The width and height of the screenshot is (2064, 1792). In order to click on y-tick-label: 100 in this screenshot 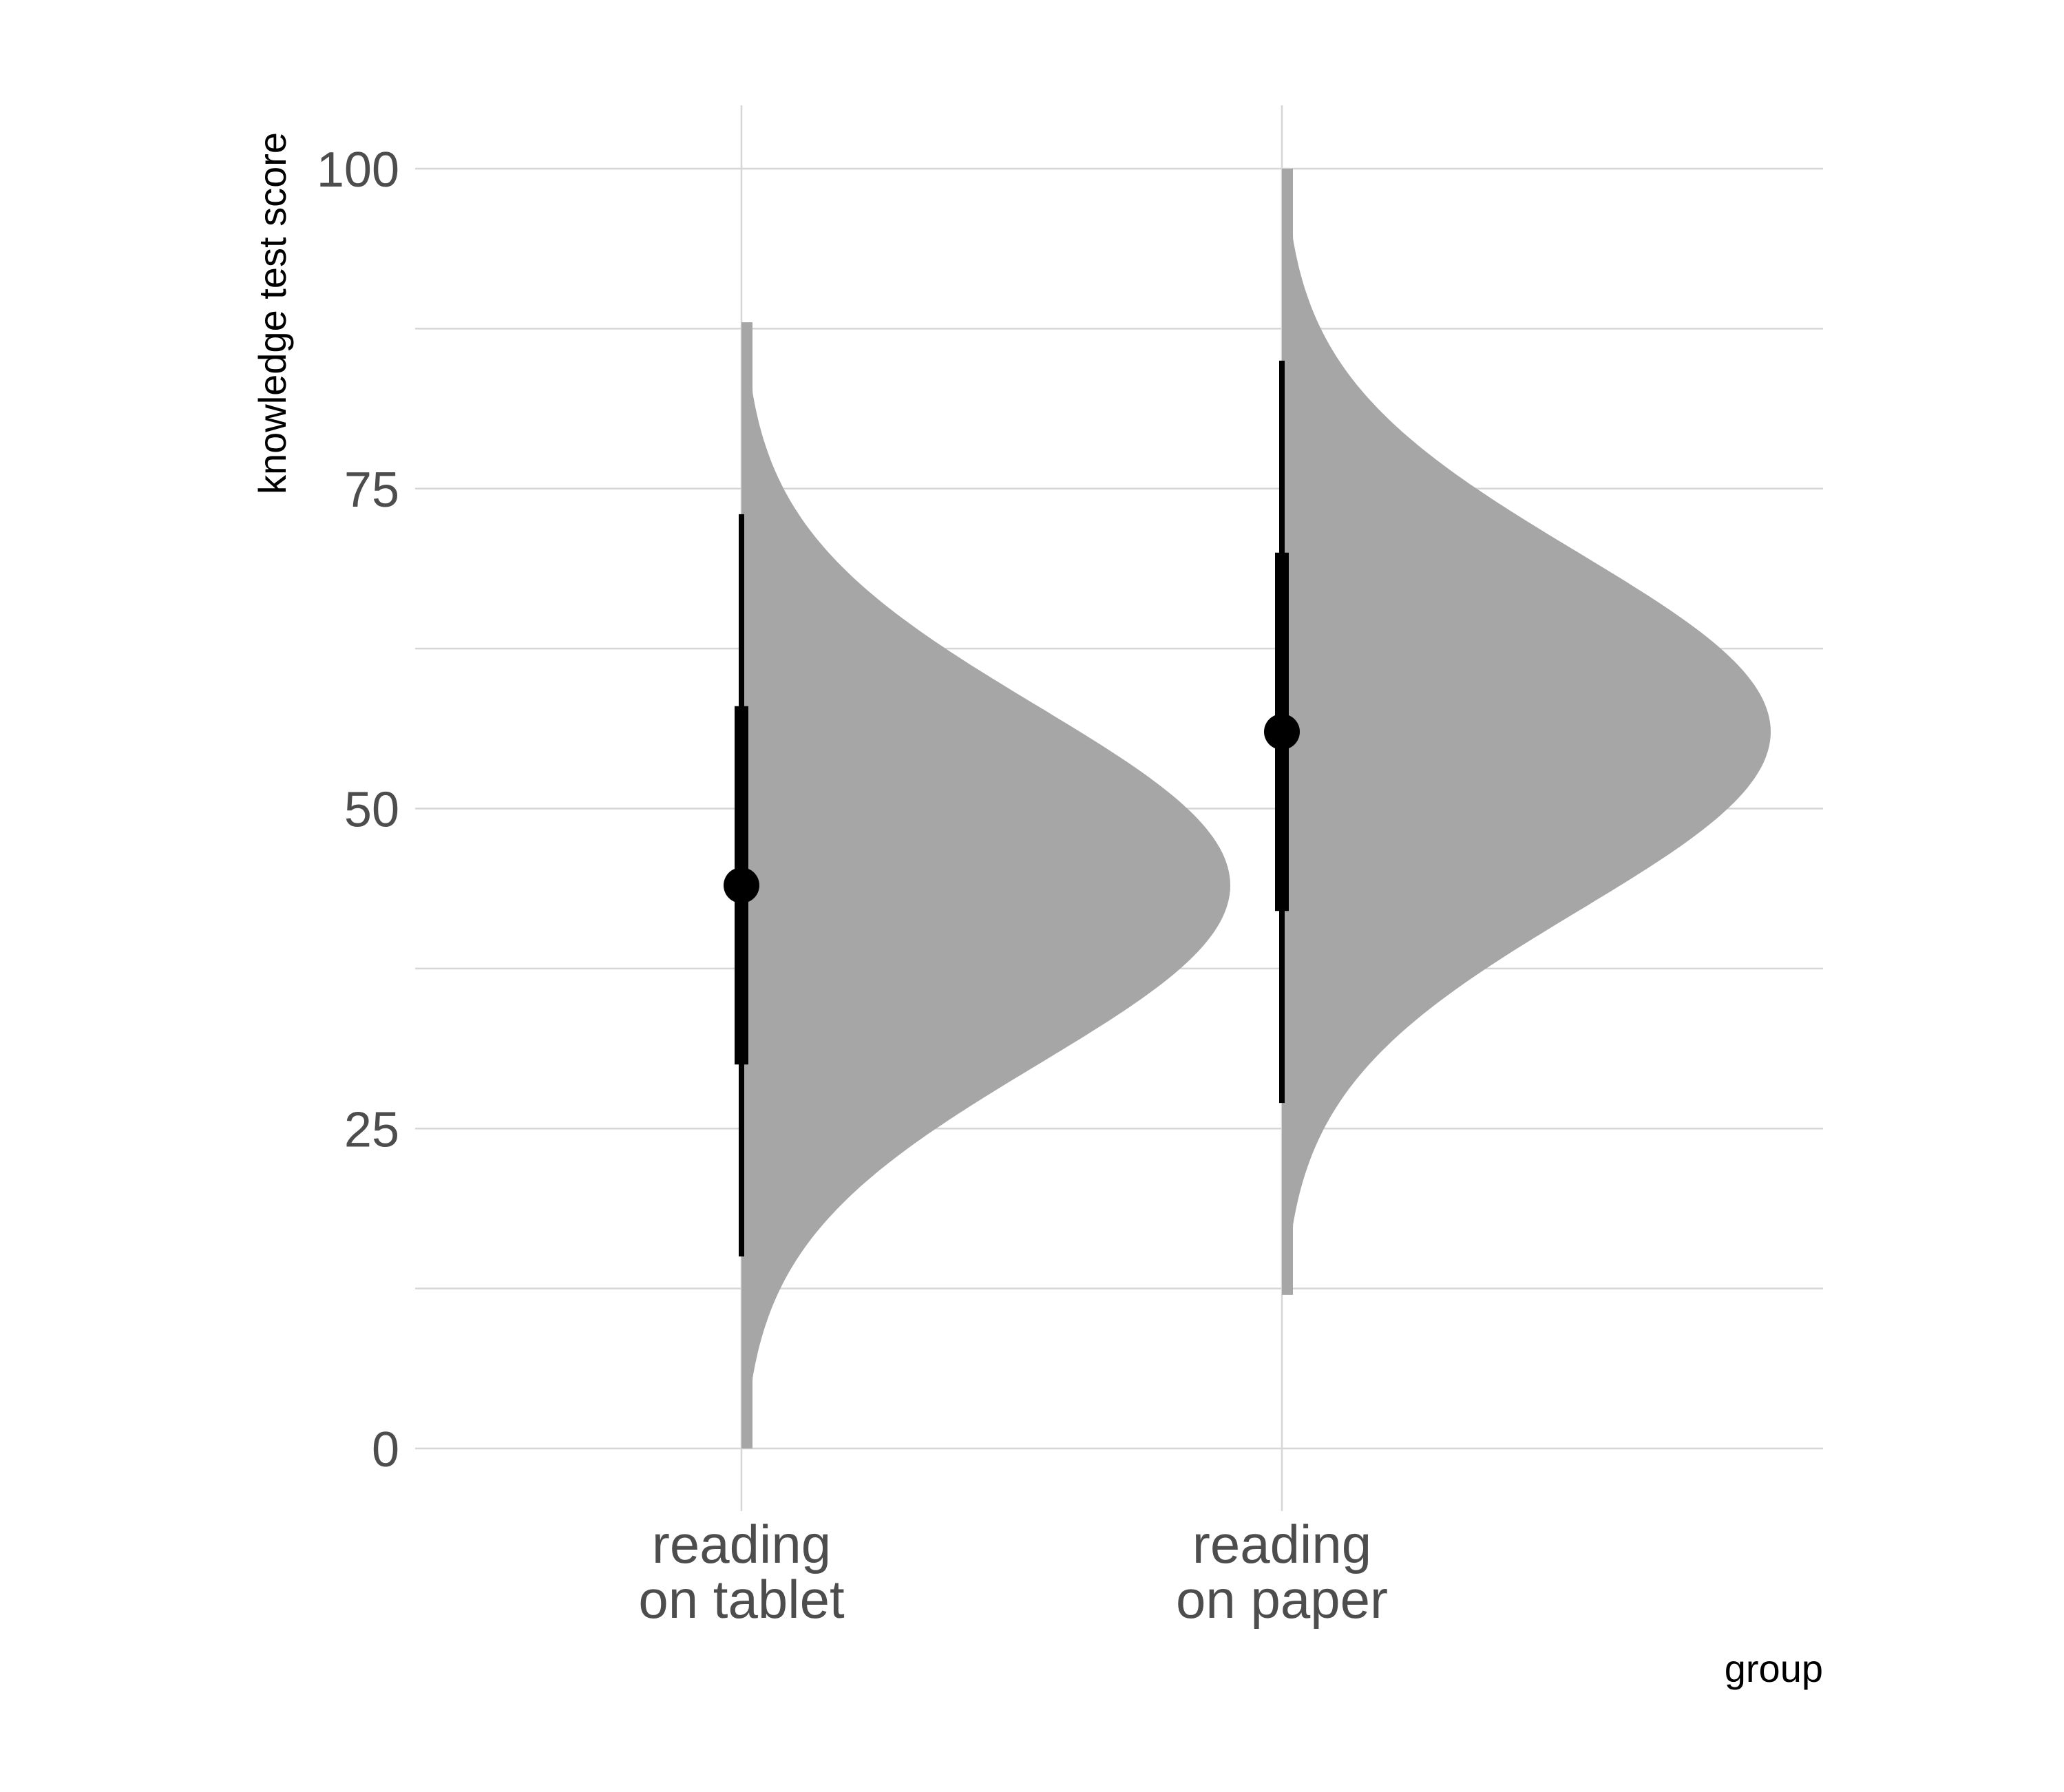, I will do `click(358, 170)`.